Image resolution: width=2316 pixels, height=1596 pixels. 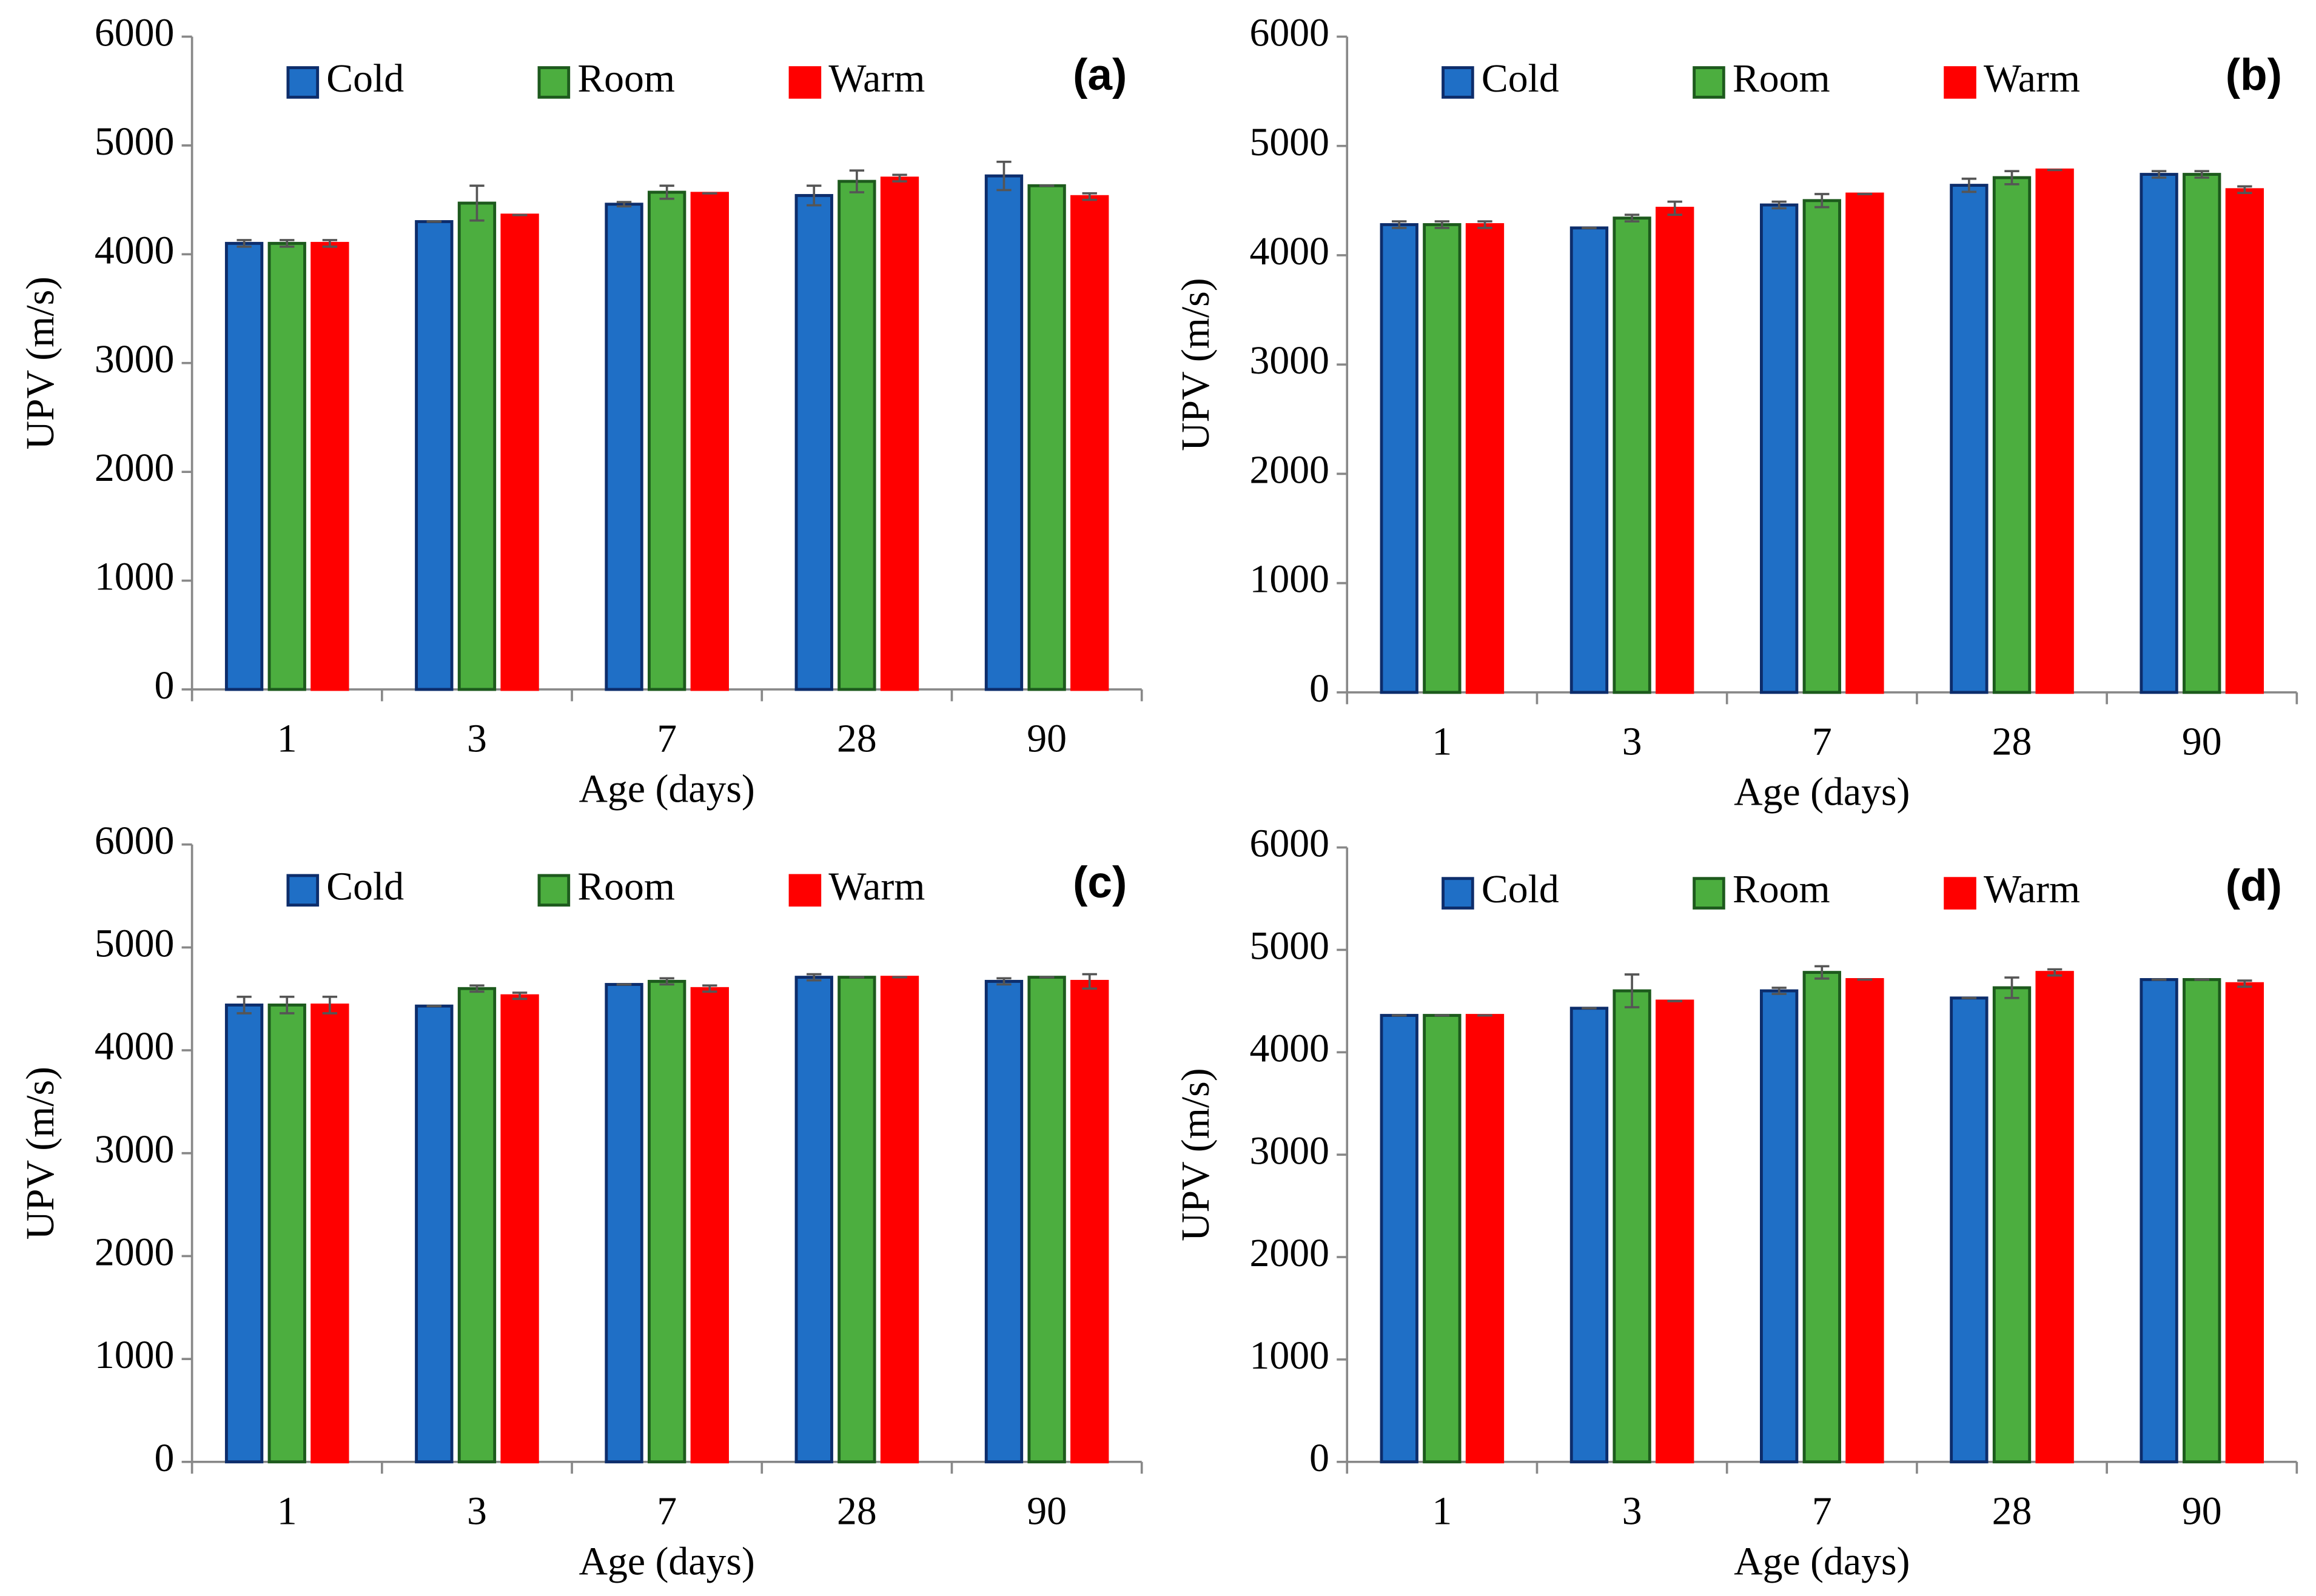 What do you see at coordinates (1290, 579) in the screenshot?
I see `y-tick-label: 1000` at bounding box center [1290, 579].